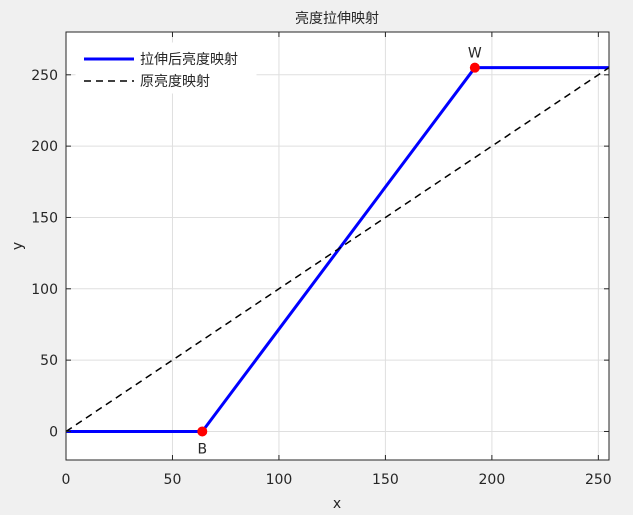  I want to click on x-tick-label: 250, so click(598, 480).